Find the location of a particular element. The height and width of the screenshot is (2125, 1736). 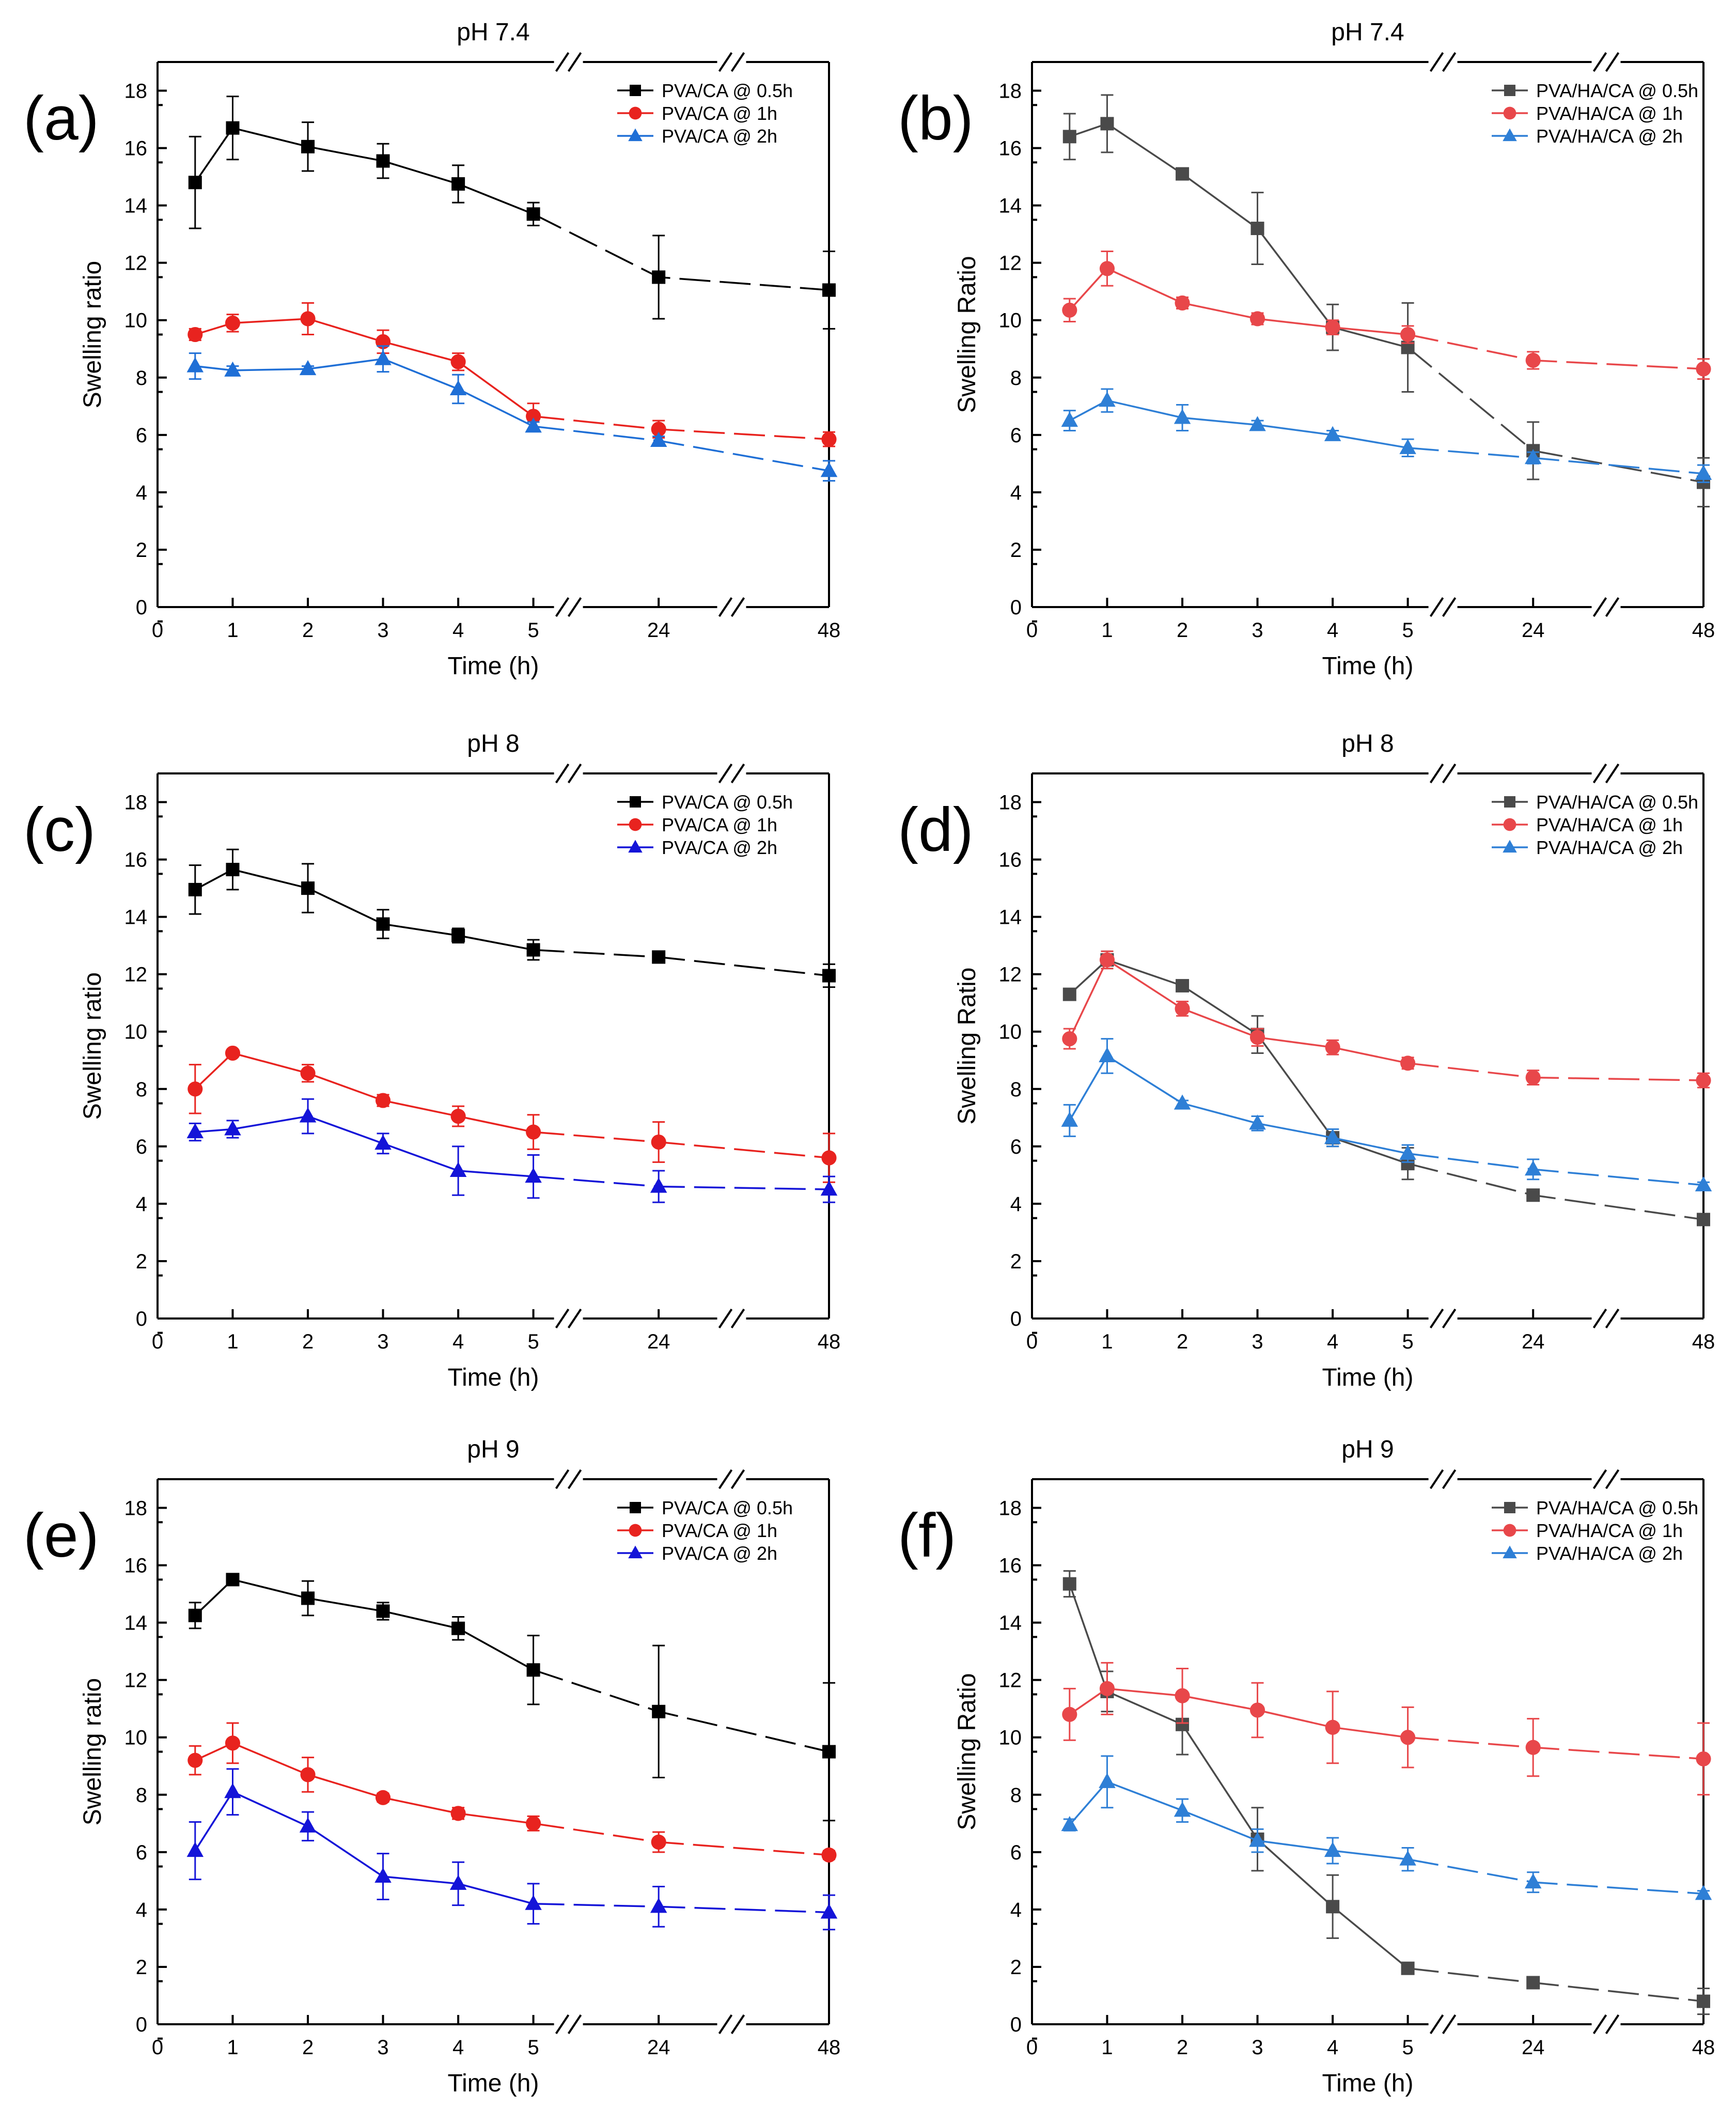

panel-b-y-tick-label: 10 is located at coordinates (1010, 320).